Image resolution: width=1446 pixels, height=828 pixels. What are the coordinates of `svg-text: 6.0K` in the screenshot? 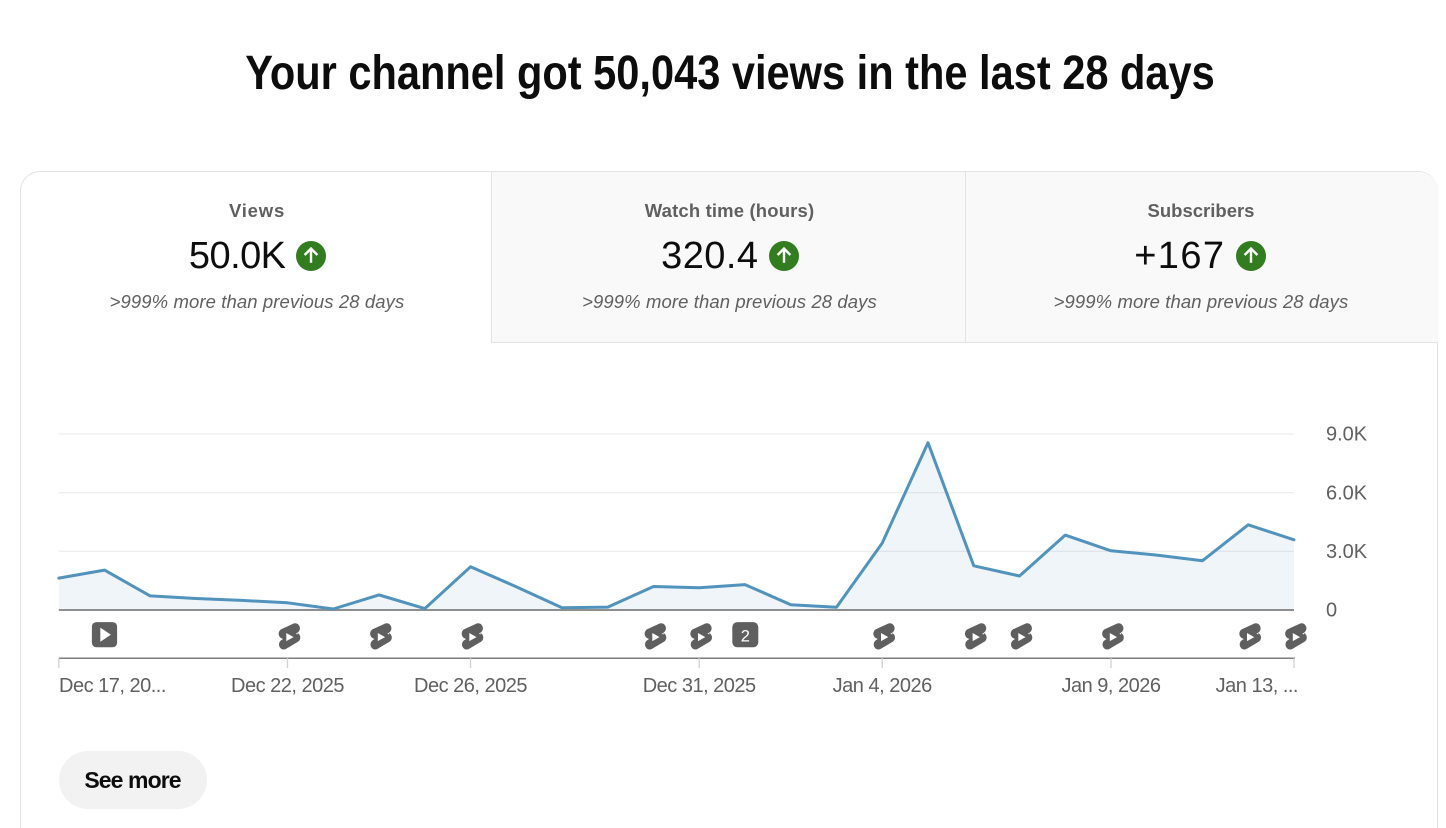 It's located at (1347, 493).